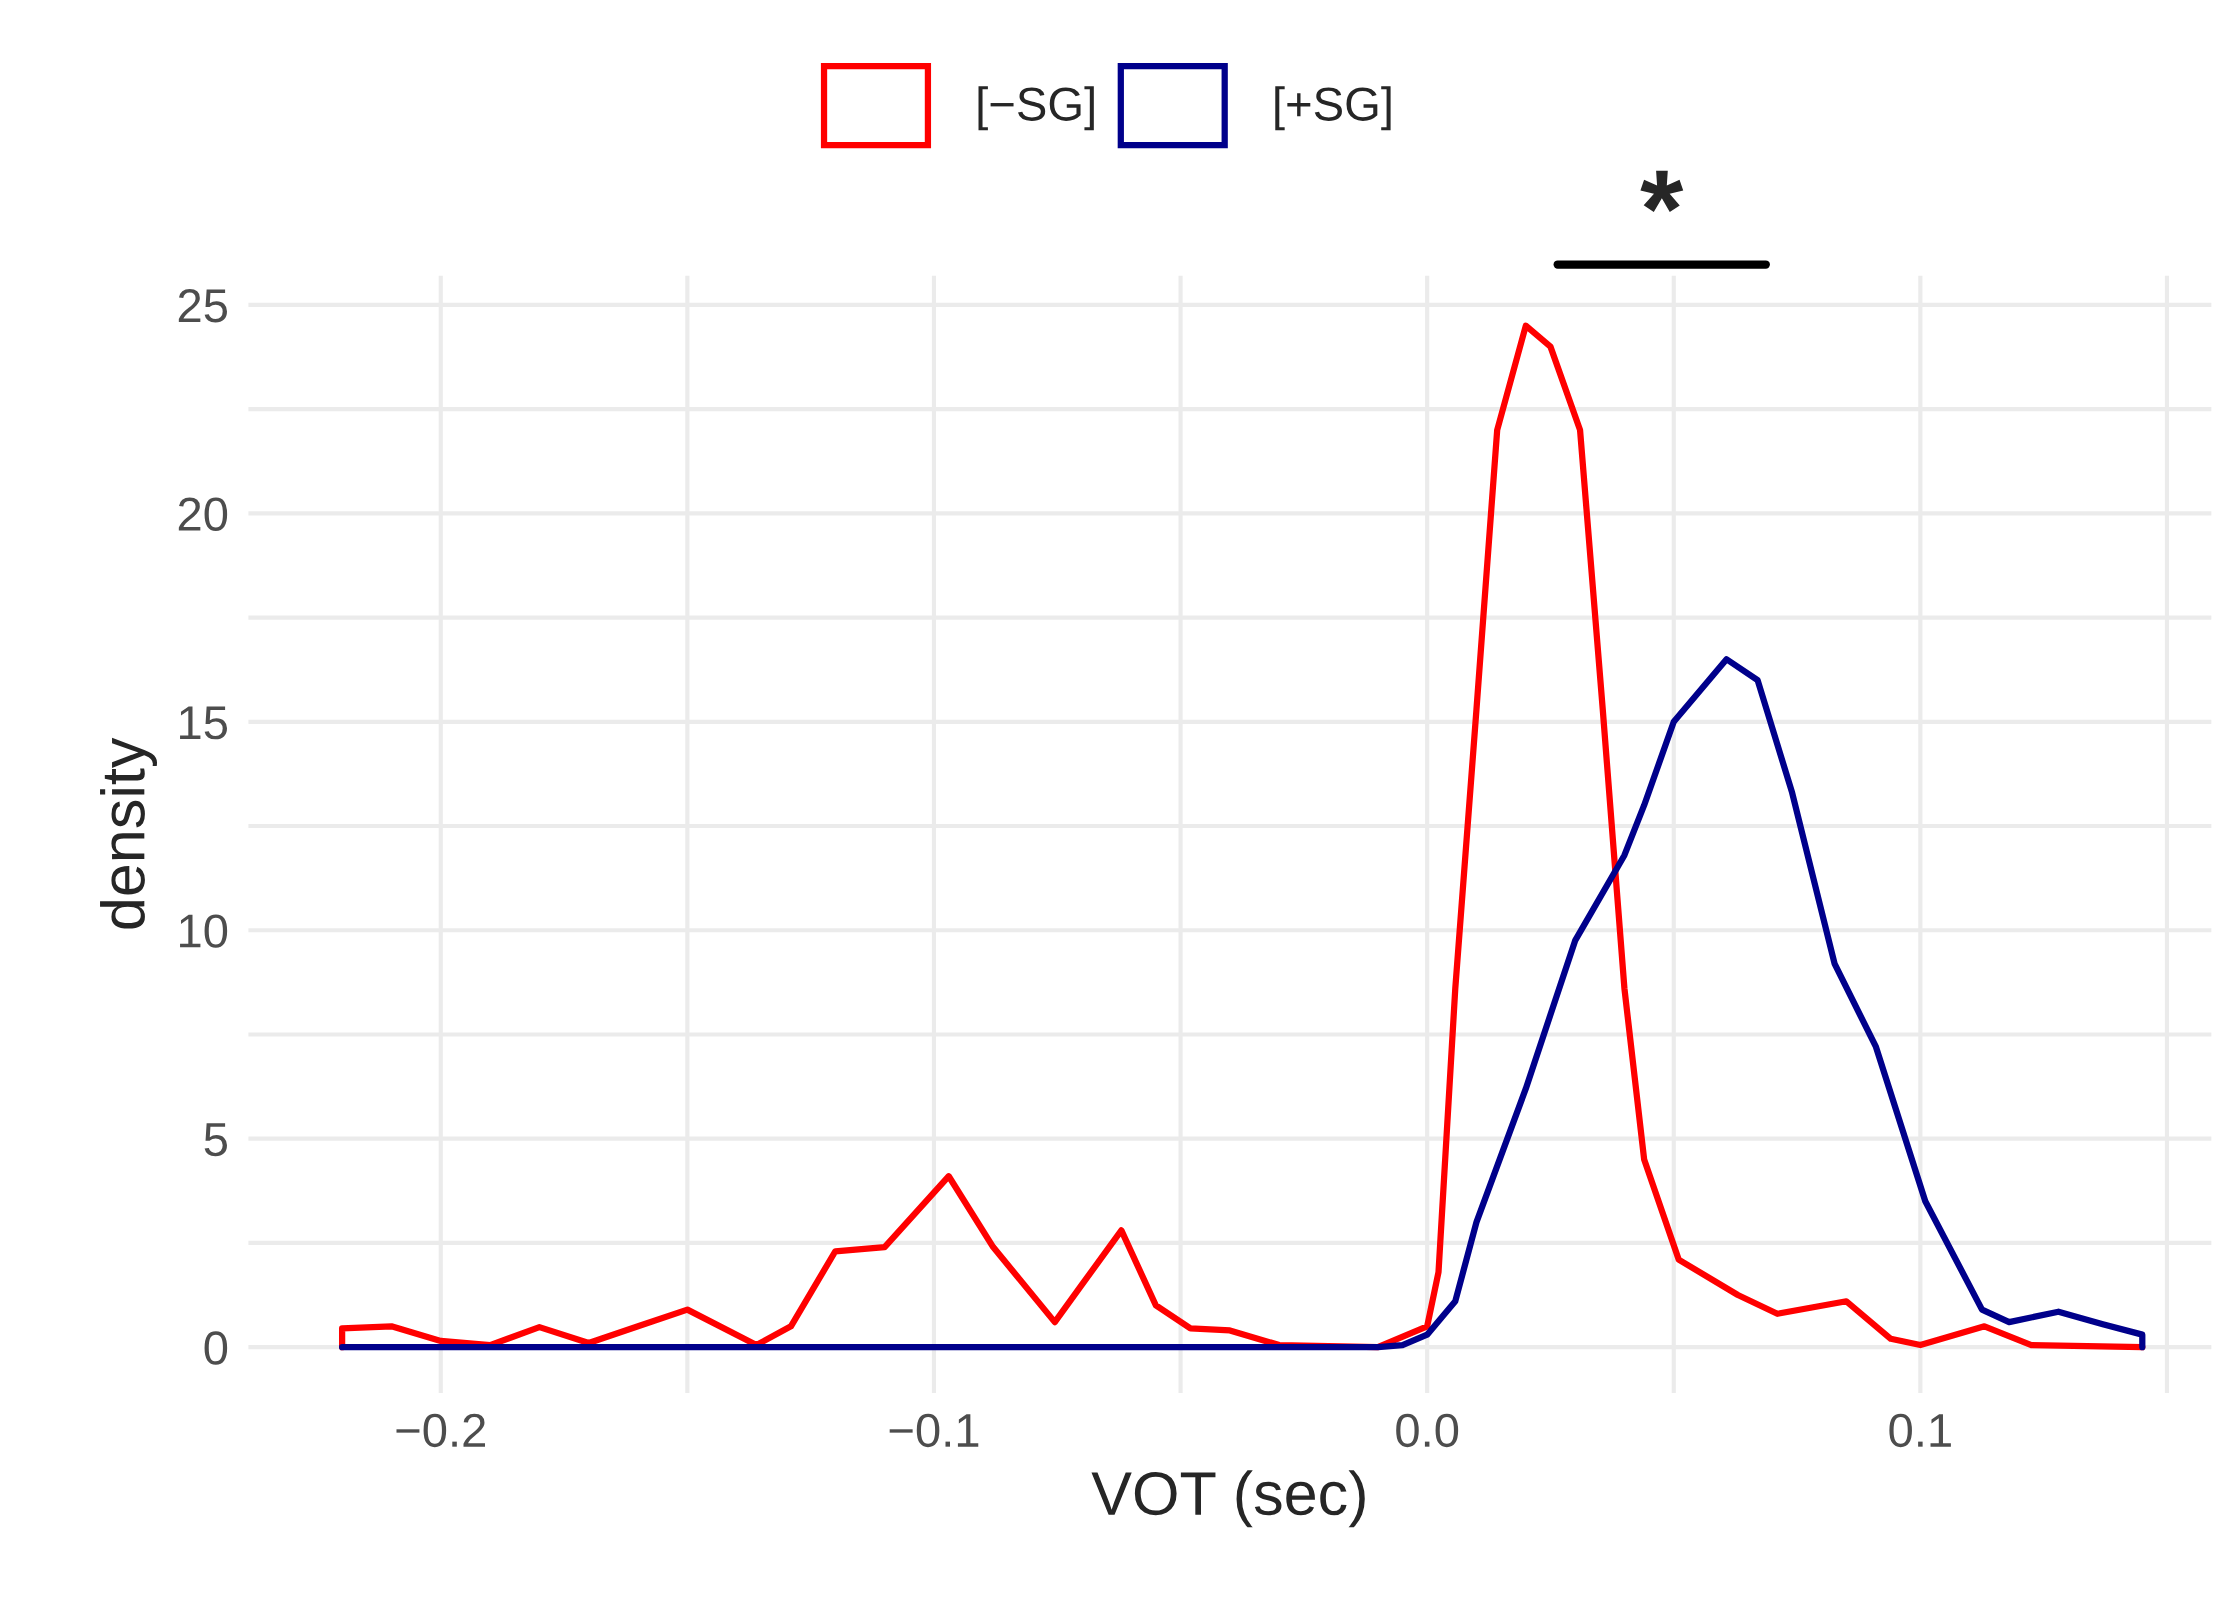  Describe the element at coordinates (204, 931) in the screenshot. I see `y-tick-label: 10` at that location.